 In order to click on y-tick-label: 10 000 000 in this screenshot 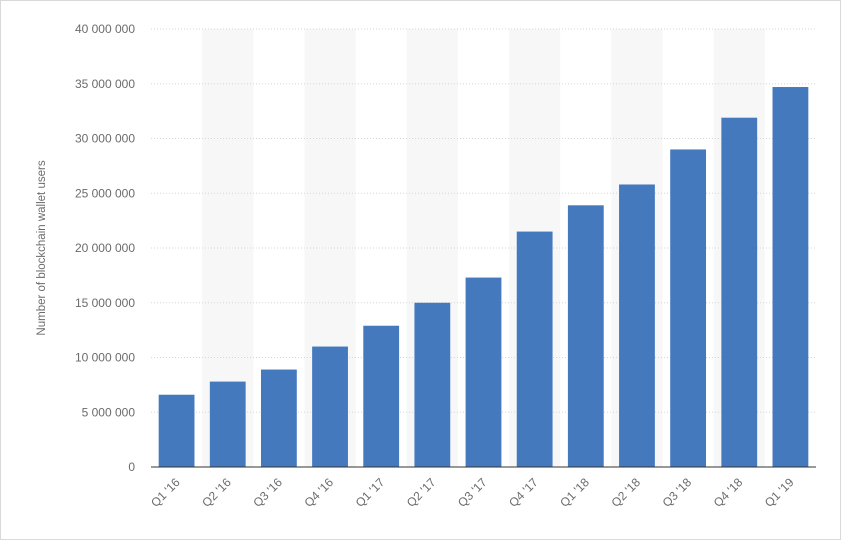, I will do `click(105, 358)`.